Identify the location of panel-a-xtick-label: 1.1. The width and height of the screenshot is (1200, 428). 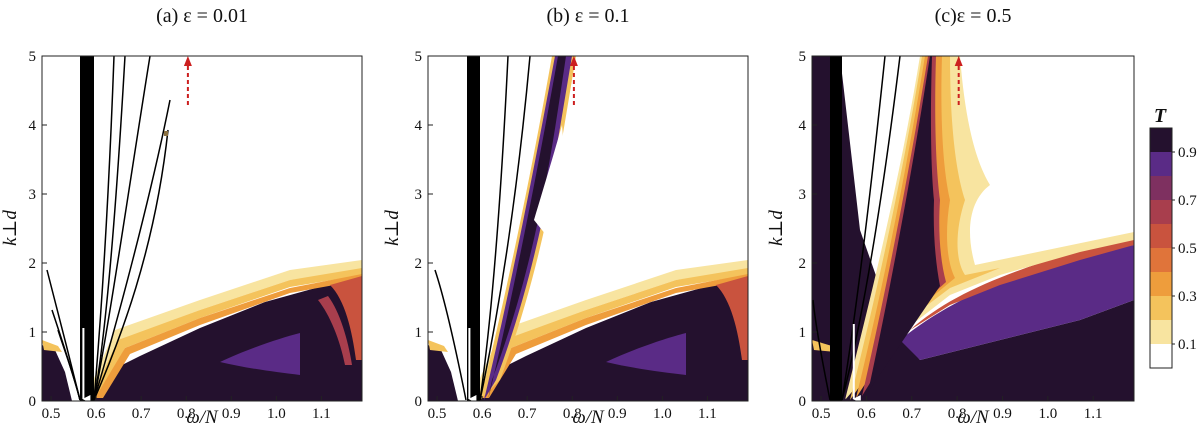
(321, 414).